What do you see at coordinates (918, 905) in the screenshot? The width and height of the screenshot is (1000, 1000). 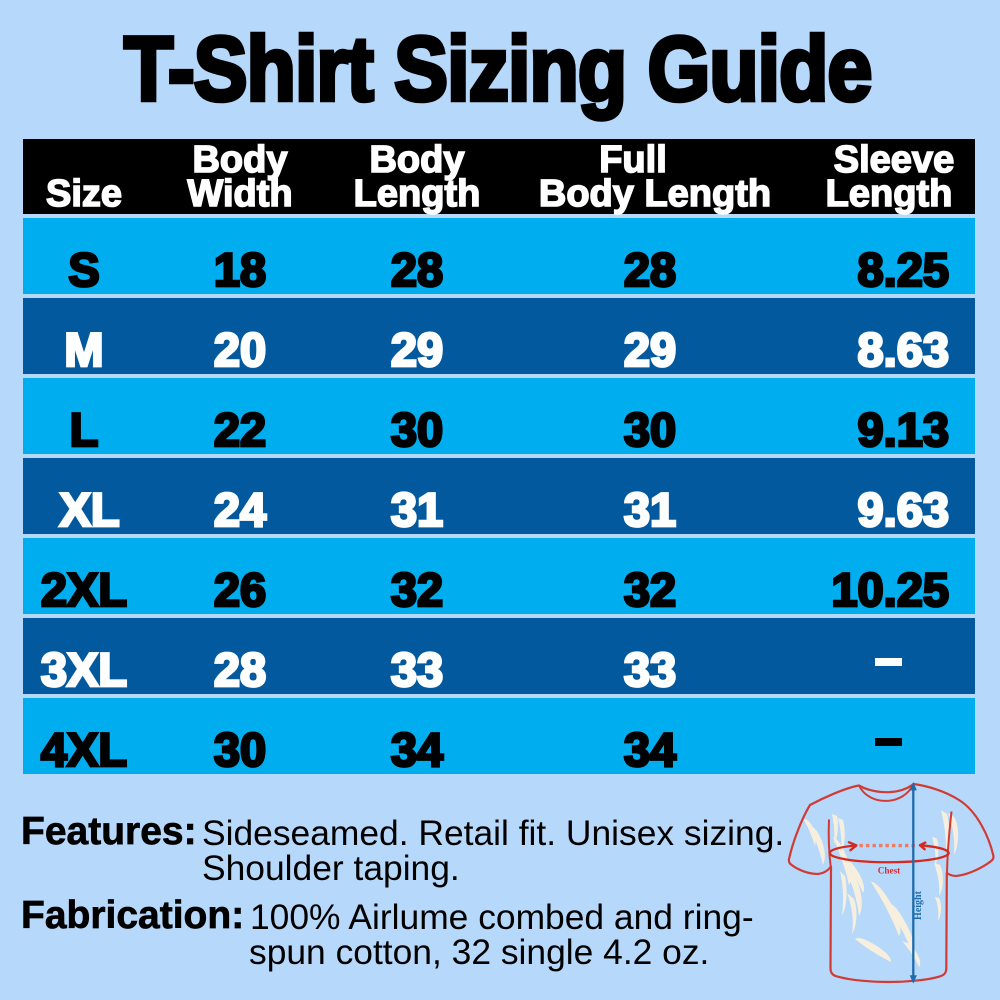 I see `svg-text: Height` at bounding box center [918, 905].